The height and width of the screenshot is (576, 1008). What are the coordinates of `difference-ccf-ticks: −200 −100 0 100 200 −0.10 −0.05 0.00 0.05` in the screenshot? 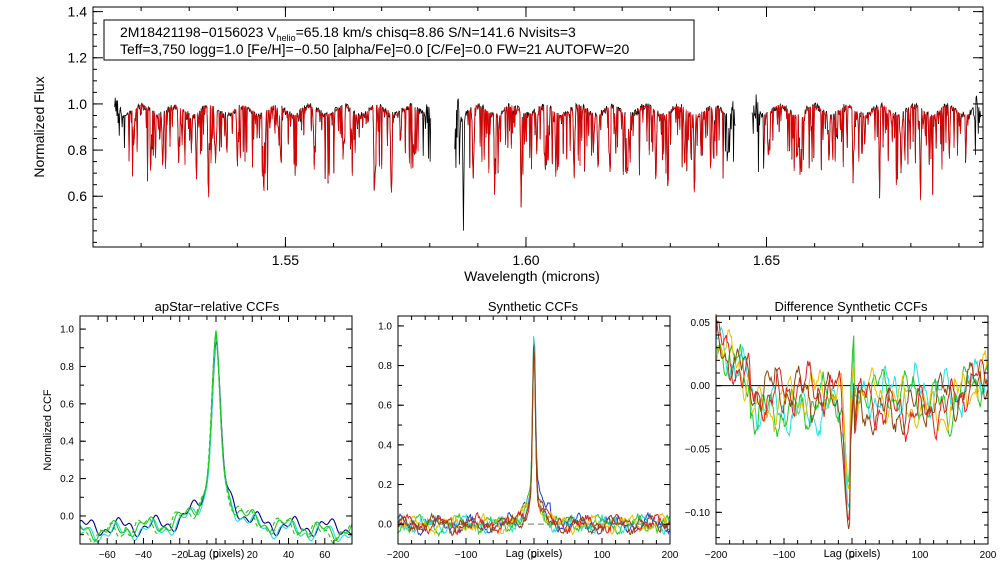 It's located at (841, 438).